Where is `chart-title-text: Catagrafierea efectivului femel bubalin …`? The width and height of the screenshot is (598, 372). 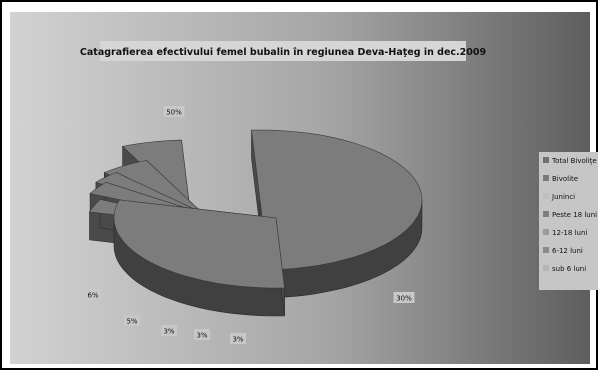
chart-title-text: Catagrafierea efectivului femel bubalin … is located at coordinates (283, 52).